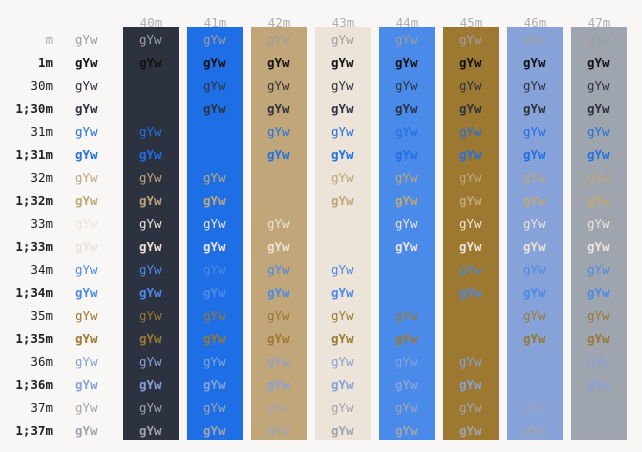 The image size is (642, 452). What do you see at coordinates (407, 233) in the screenshot?
I see `bg-column-44m` at bounding box center [407, 233].